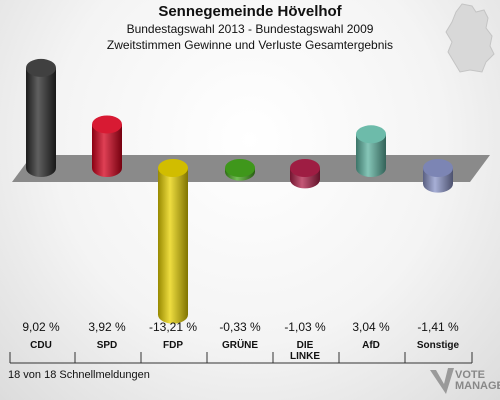  Describe the element at coordinates (250, 11) in the screenshot. I see `chart-title: Sennegemeinde Hövelhof` at that location.